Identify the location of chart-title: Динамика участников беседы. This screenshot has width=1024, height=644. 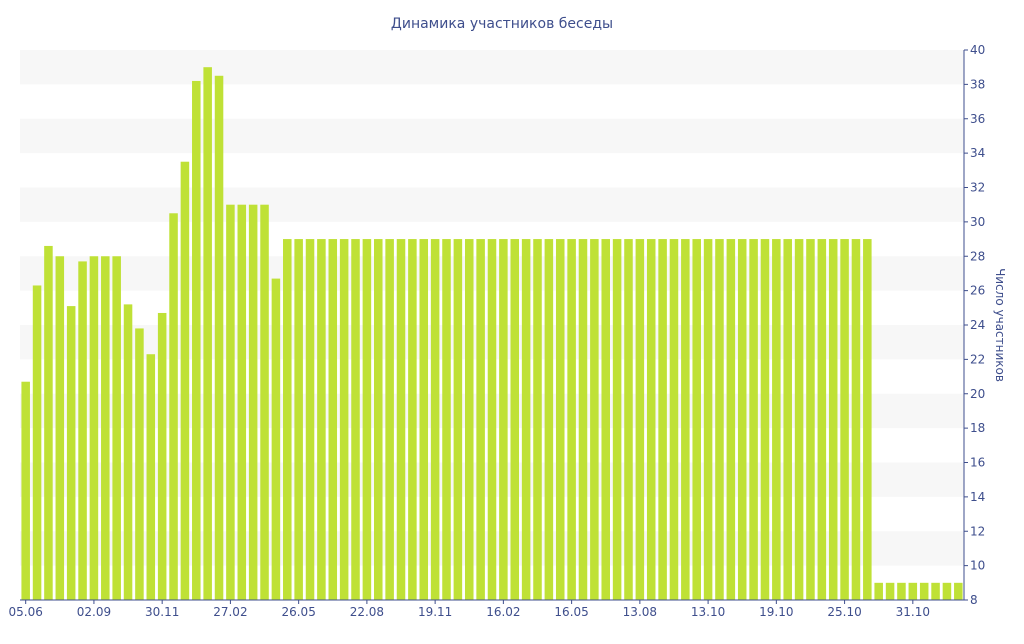
(502, 24).